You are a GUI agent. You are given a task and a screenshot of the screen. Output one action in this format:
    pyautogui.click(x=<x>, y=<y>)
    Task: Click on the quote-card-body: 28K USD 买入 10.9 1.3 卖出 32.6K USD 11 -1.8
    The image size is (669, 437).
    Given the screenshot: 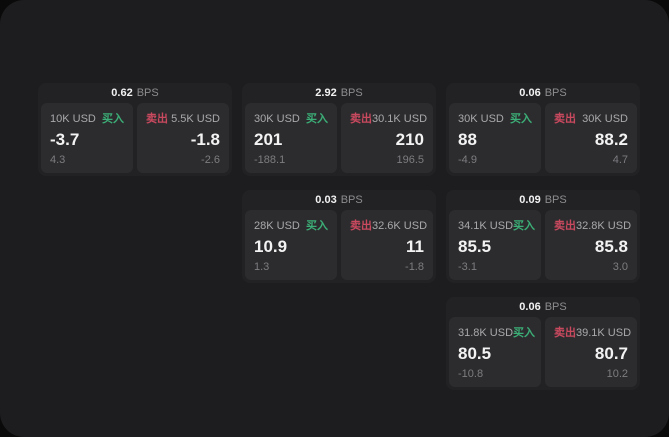 What is the action you would take?
    pyautogui.click(x=339, y=246)
    